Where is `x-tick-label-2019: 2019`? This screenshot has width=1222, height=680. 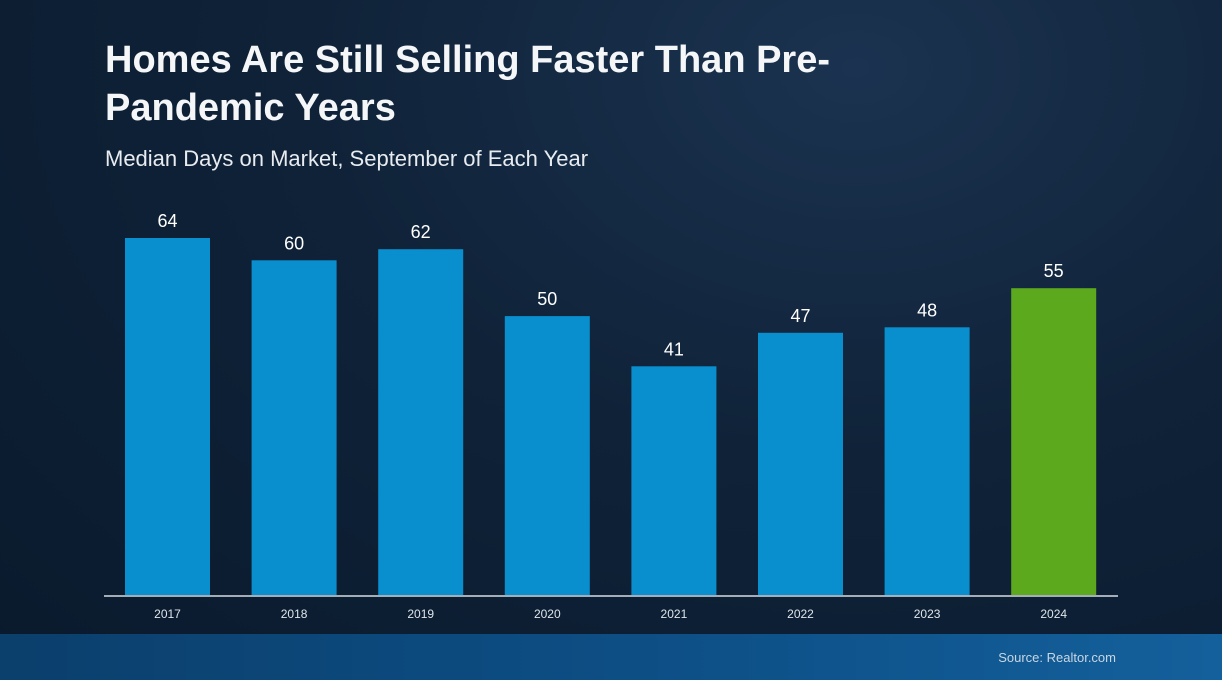
x-tick-label-2019: 2019 is located at coordinates (420, 614).